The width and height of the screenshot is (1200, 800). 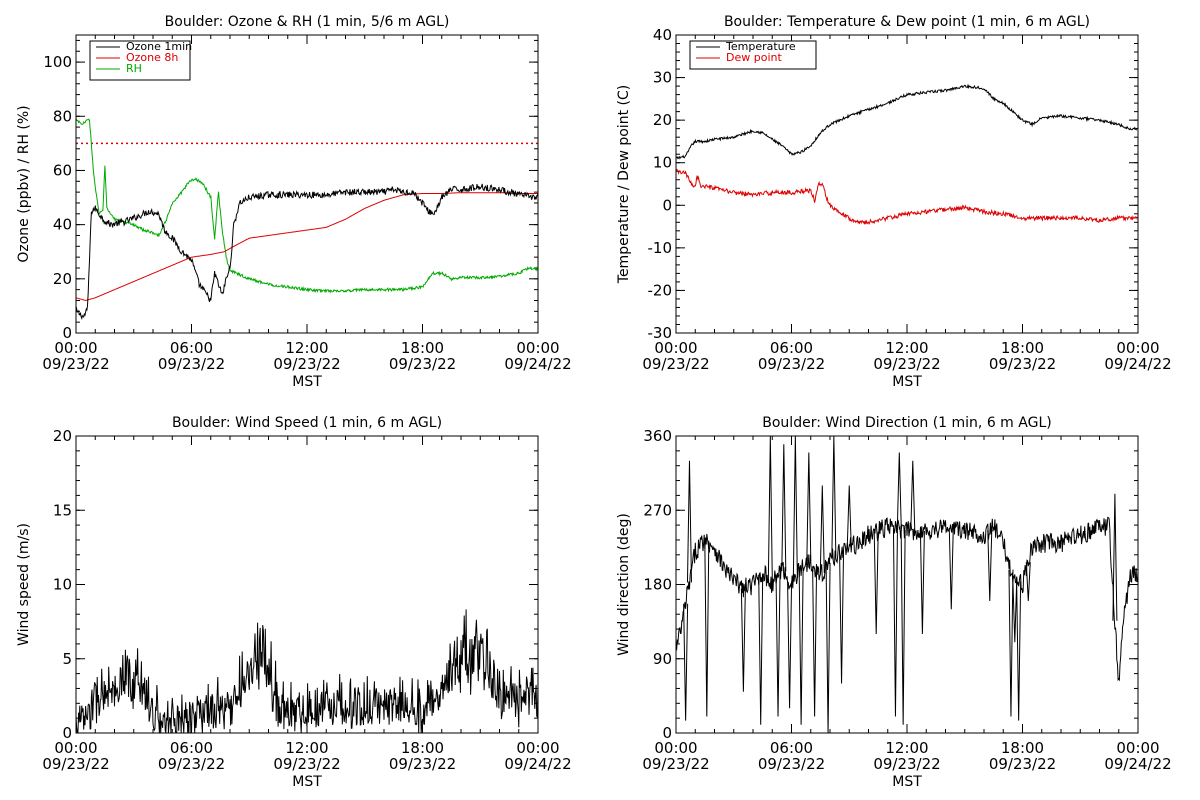 I want to click on series-line-wind_direction, so click(x=907, y=599).